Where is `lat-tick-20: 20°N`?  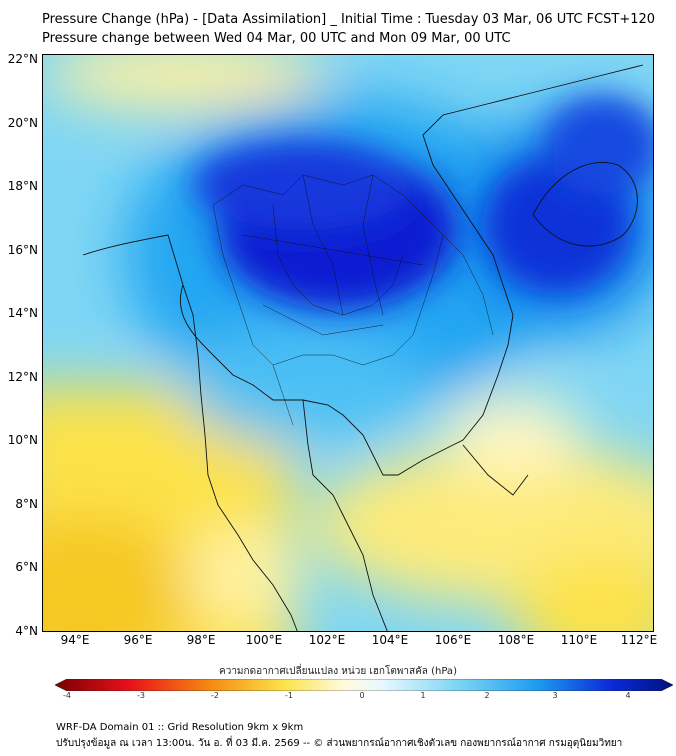
lat-tick-20: 20°N is located at coordinates (22, 123).